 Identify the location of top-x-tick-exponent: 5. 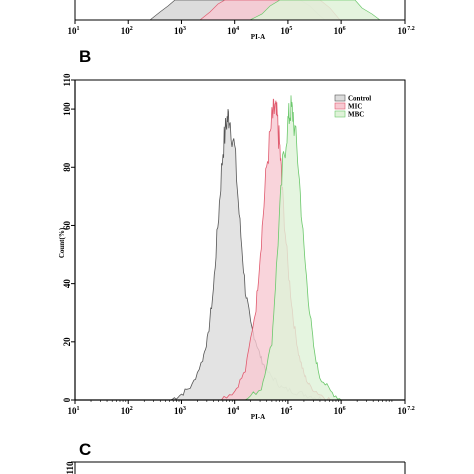
(290, 29).